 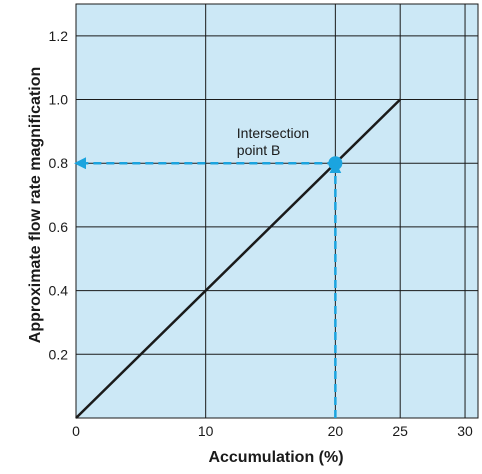 What do you see at coordinates (259, 150) in the screenshot?
I see `intersection-label-line: point B` at bounding box center [259, 150].